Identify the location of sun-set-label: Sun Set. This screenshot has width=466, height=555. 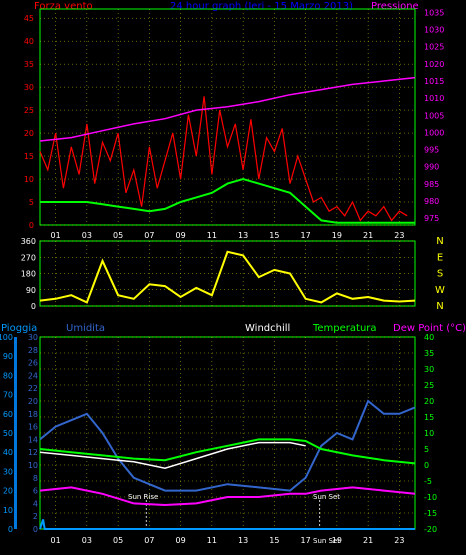
(326, 497).